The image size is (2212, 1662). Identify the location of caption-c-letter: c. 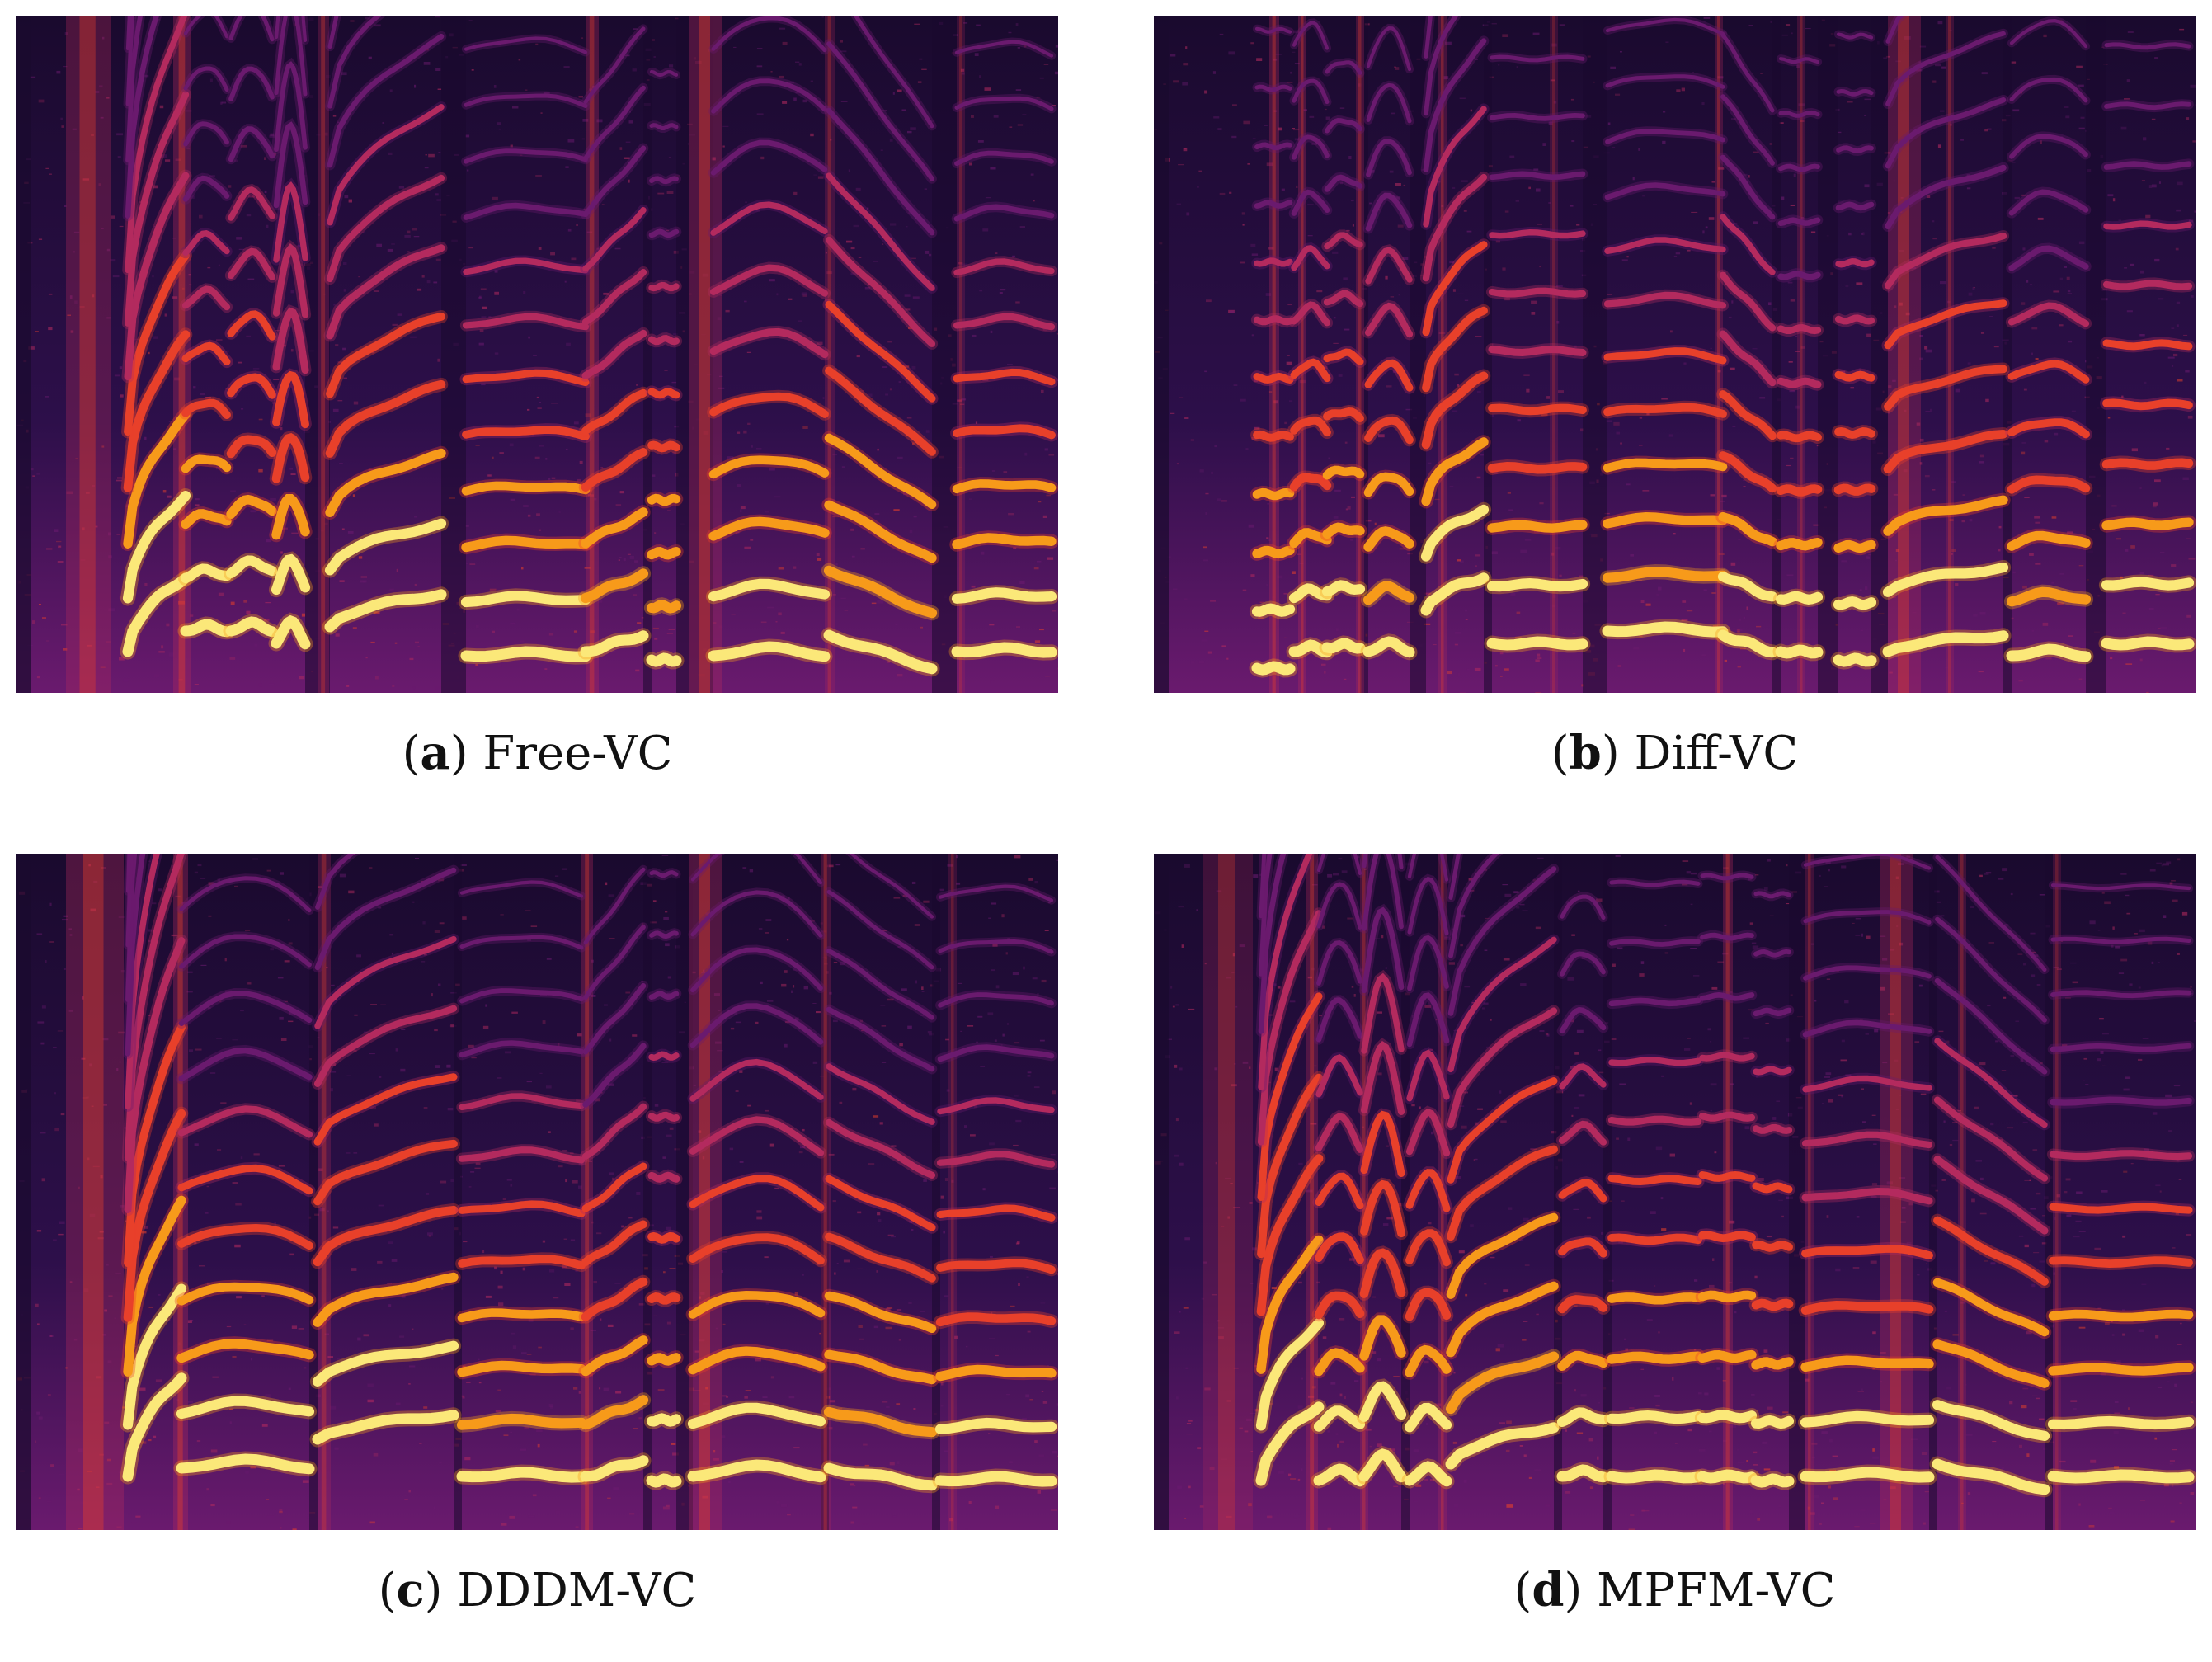
(410, 1590).